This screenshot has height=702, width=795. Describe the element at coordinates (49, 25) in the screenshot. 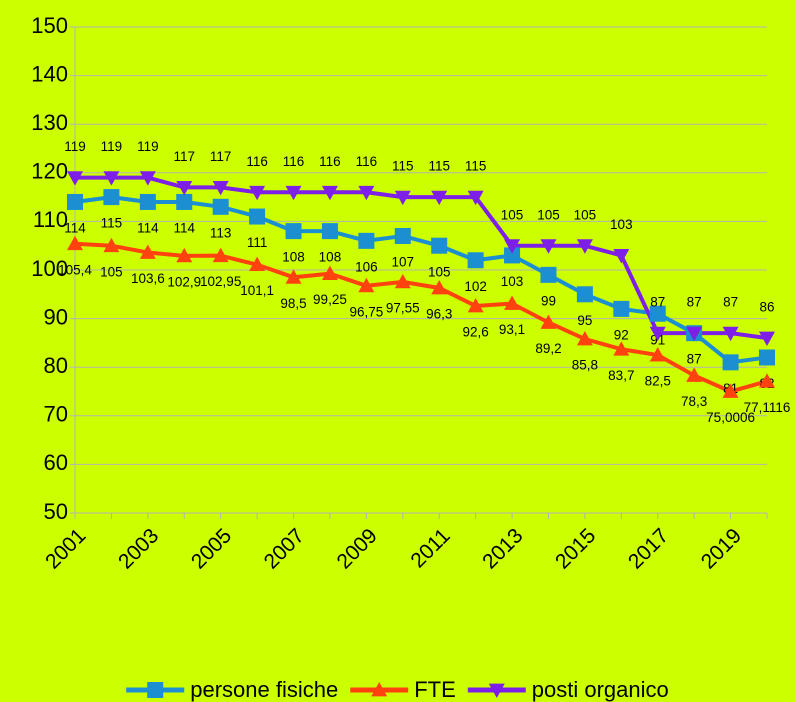

I see `y-tick-label: 150` at that location.